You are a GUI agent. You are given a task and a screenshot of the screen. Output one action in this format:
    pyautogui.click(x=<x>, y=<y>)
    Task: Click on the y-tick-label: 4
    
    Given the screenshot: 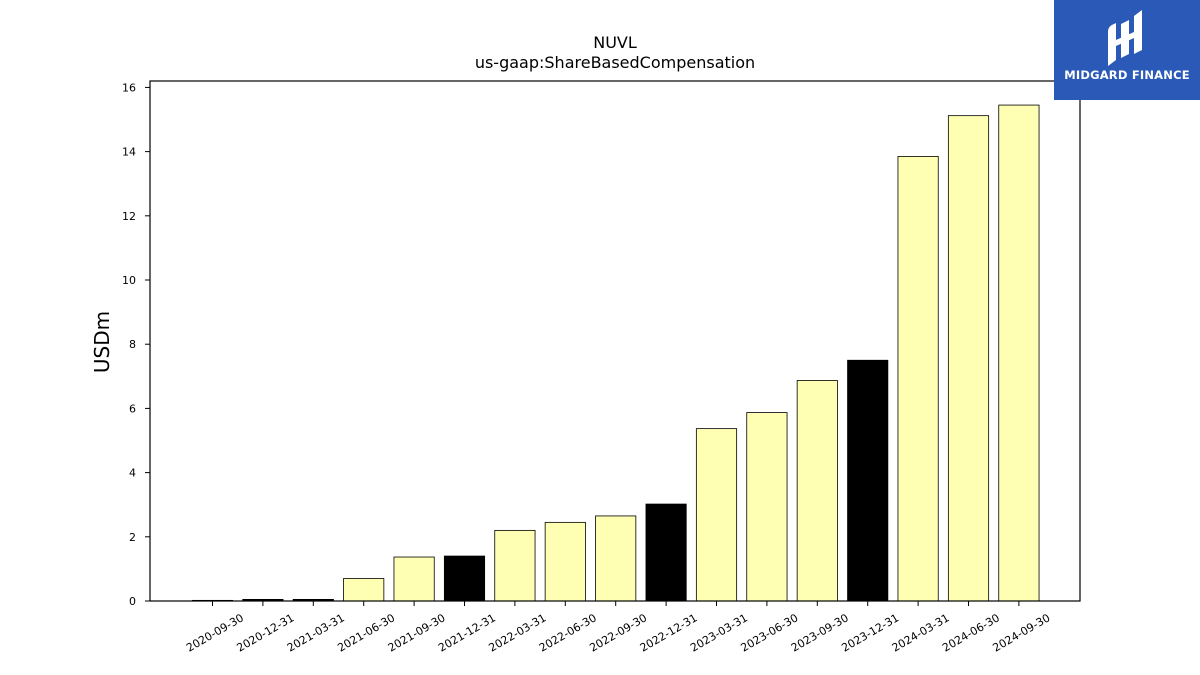 What is the action you would take?
    pyautogui.click(x=132, y=473)
    